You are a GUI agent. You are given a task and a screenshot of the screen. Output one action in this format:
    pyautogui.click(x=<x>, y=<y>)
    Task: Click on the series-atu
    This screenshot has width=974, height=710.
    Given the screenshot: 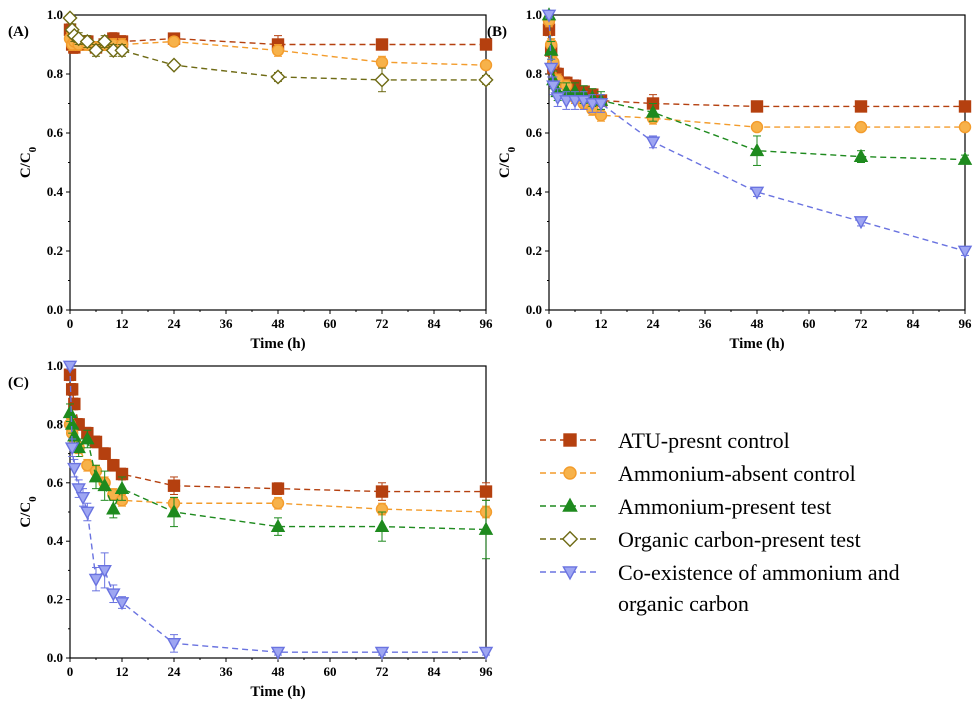 What is the action you would take?
    pyautogui.click(x=278, y=434)
    